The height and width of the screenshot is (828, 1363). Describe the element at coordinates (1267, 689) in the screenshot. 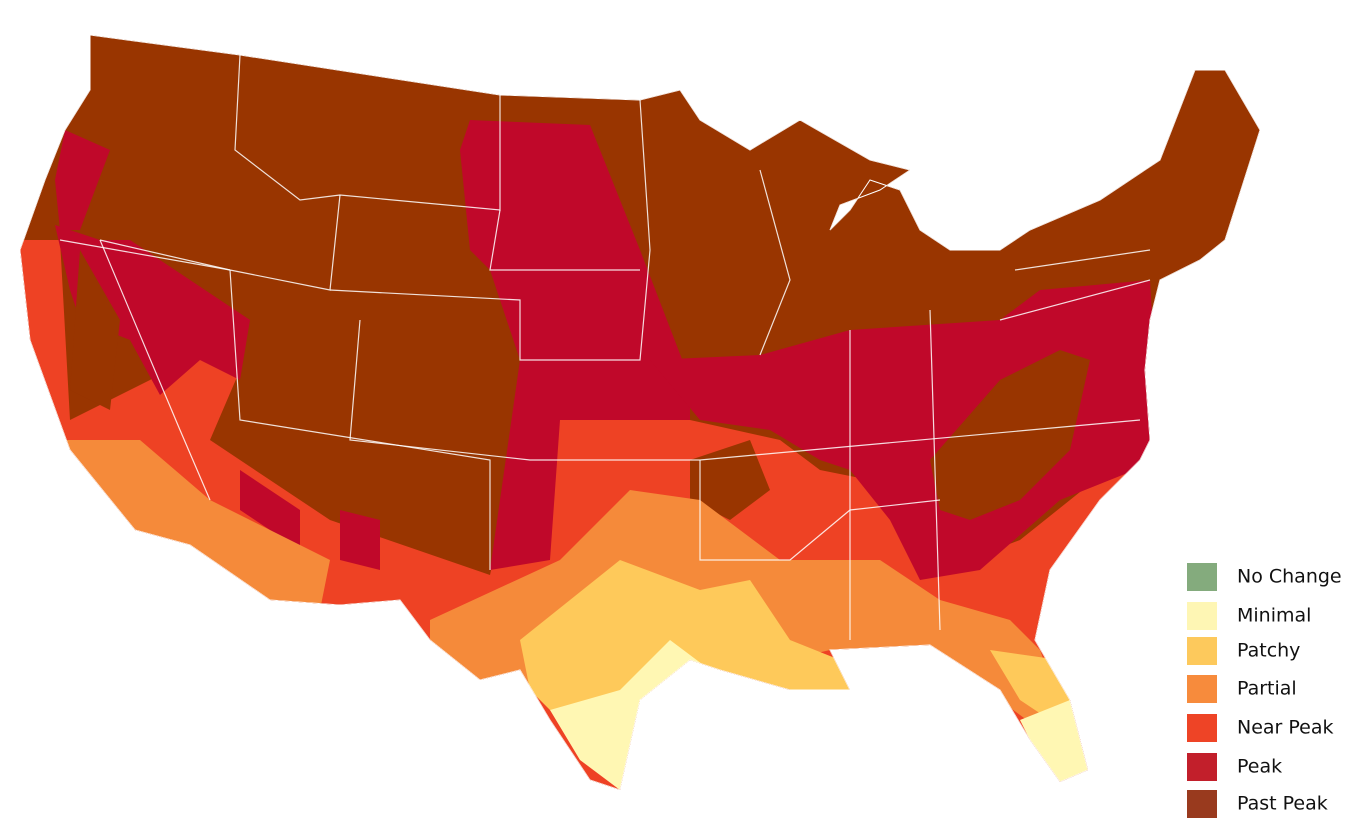

I see `legend-label: Partial` at that location.